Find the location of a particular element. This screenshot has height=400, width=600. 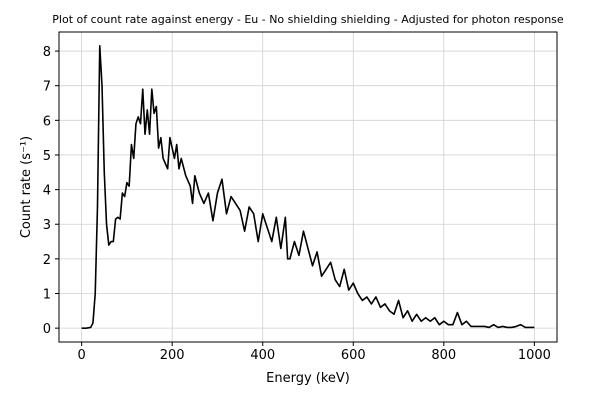

x-tick-label: 0 is located at coordinates (81, 355).